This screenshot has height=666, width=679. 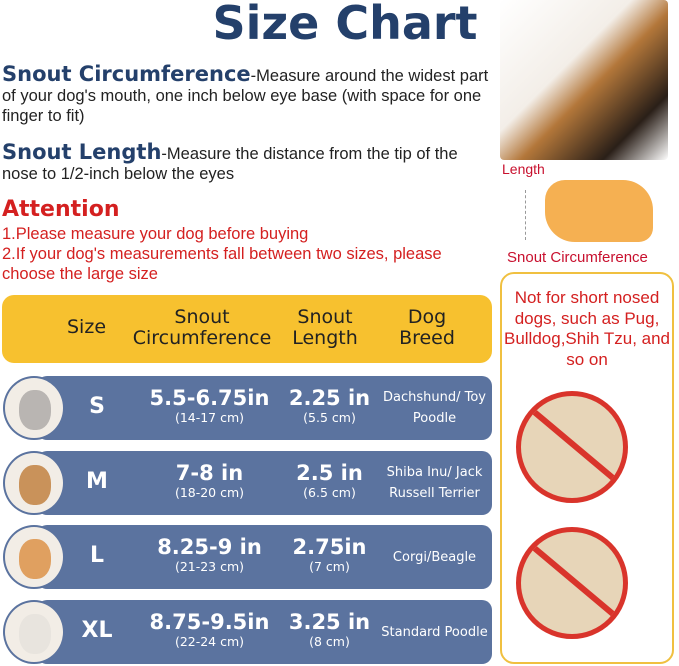 What do you see at coordinates (329, 629) in the screenshot?
I see `length-cell: 3.25 in (8 cm)` at bounding box center [329, 629].